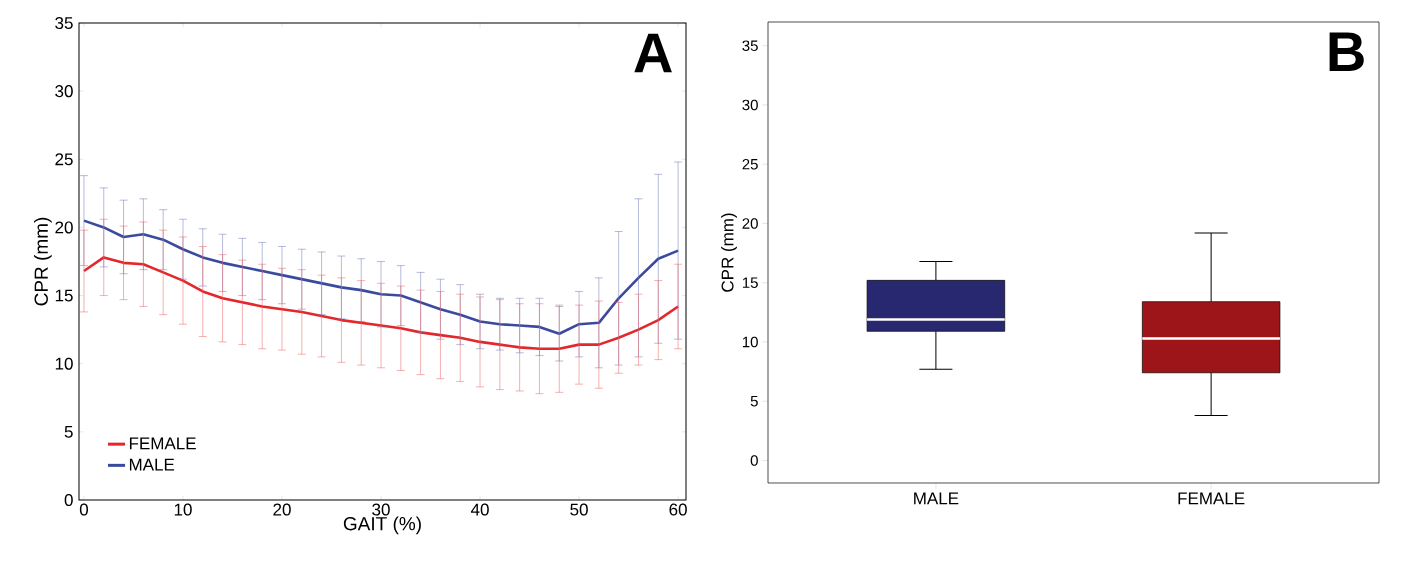 The width and height of the screenshot is (1427, 565). Describe the element at coordinates (754, 460) in the screenshot. I see `y-tick-label: 0` at that location.